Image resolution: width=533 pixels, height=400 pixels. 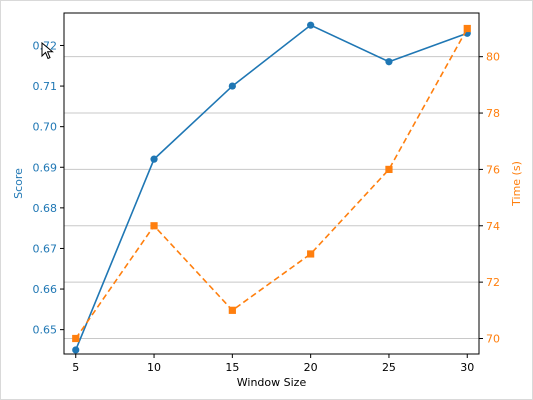 What do you see at coordinates (493, 282) in the screenshot?
I see `right-y-tick-label: 72` at bounding box center [493, 282].